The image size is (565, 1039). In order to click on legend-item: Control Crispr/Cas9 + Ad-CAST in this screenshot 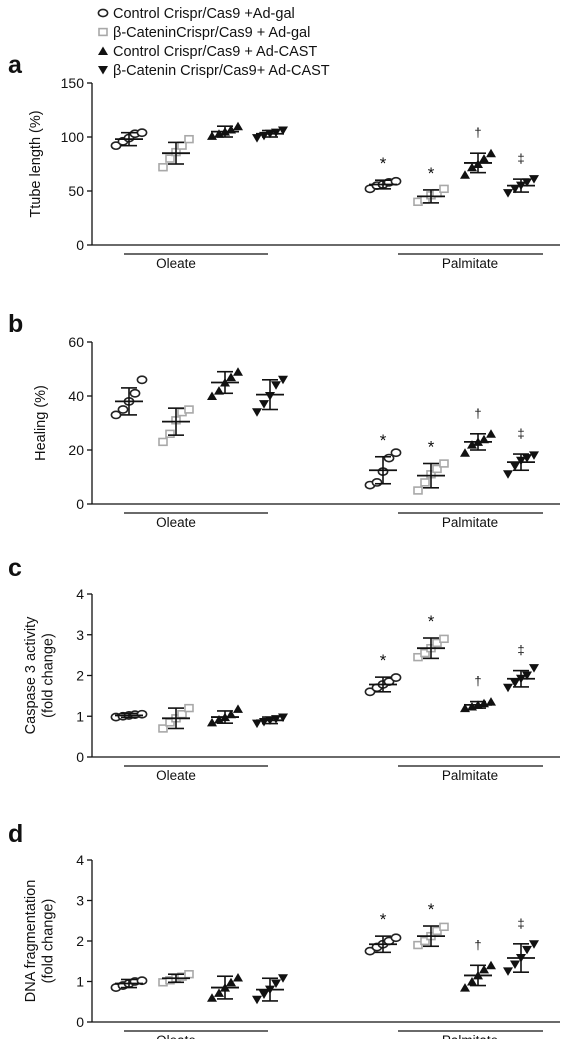, I will do `click(207, 52)`.